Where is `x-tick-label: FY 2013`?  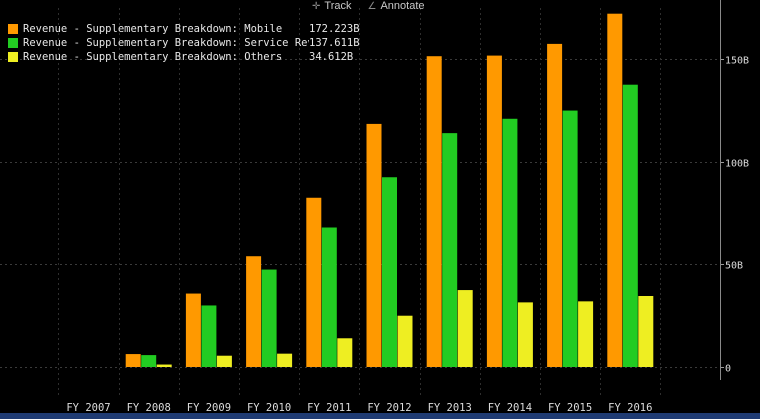
x-tick-label: FY 2013 is located at coordinates (450, 408).